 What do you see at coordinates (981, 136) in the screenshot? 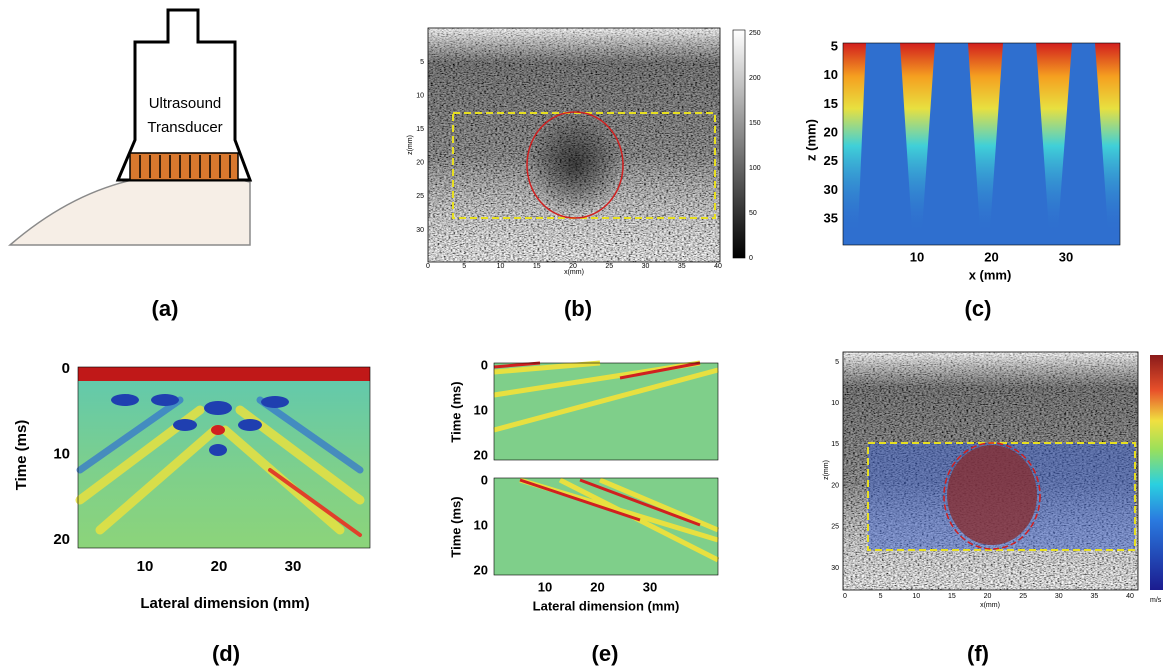
I see `push-plumes` at bounding box center [981, 136].